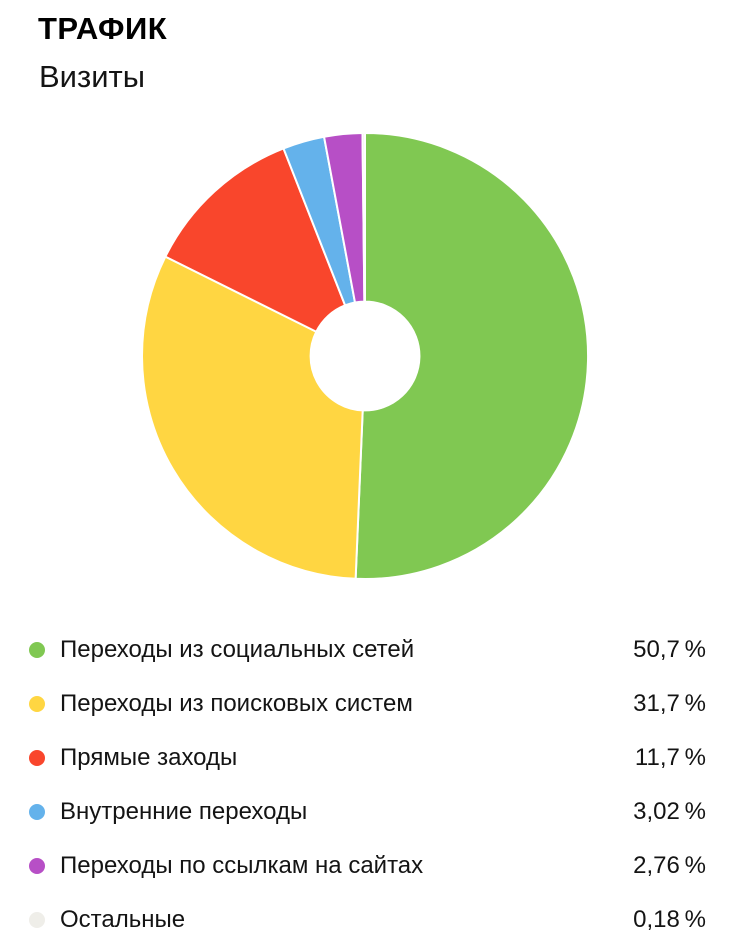 Image resolution: width=746 pixels, height=952 pixels. I want to click on legend-label: Остальные, so click(123, 919).